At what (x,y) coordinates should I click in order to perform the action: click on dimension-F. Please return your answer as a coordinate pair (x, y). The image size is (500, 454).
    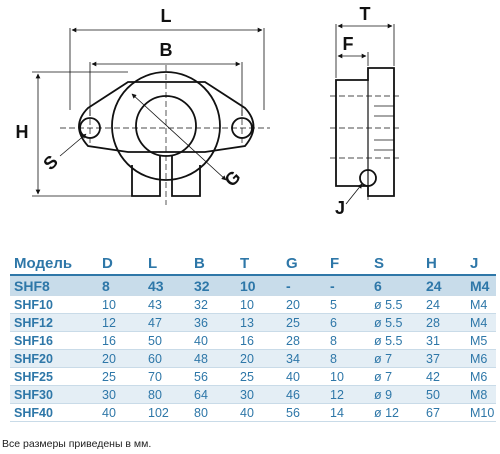
    Looking at the image, I should click on (353, 59).